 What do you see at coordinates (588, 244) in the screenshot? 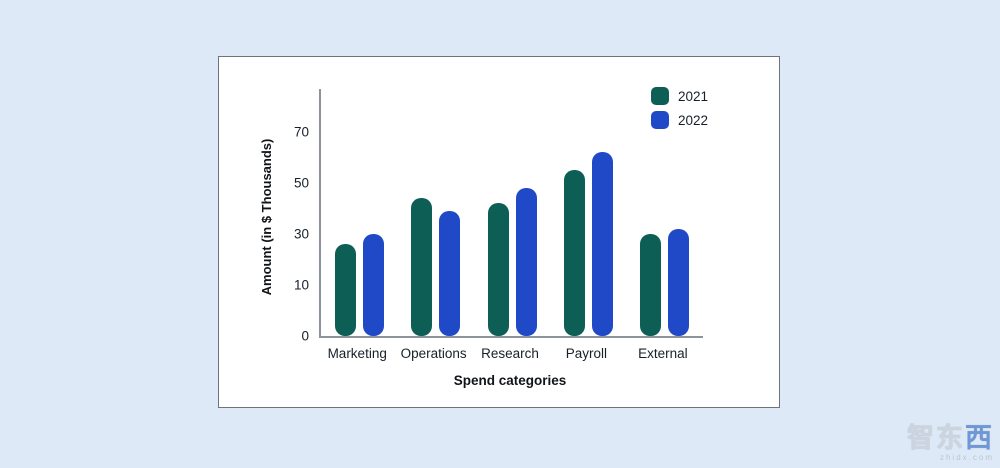
I see `bar-group-payroll` at bounding box center [588, 244].